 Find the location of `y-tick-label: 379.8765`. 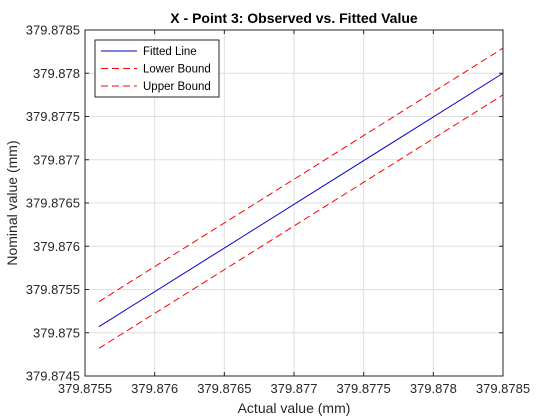

y-tick-label: 379.8765 is located at coordinates (53, 203).